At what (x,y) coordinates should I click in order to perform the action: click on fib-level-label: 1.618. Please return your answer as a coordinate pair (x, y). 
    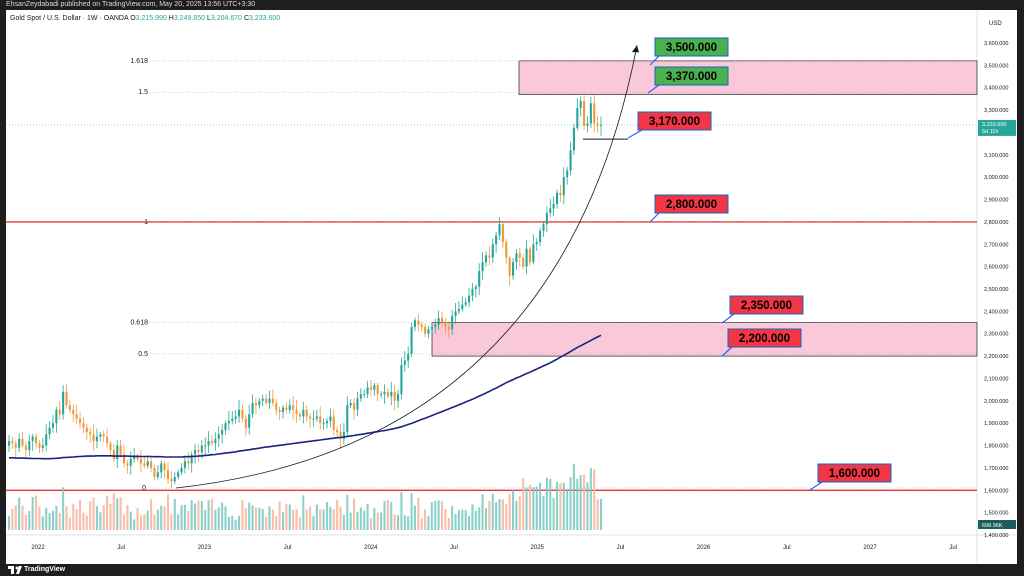
    Looking at the image, I should click on (139, 61).